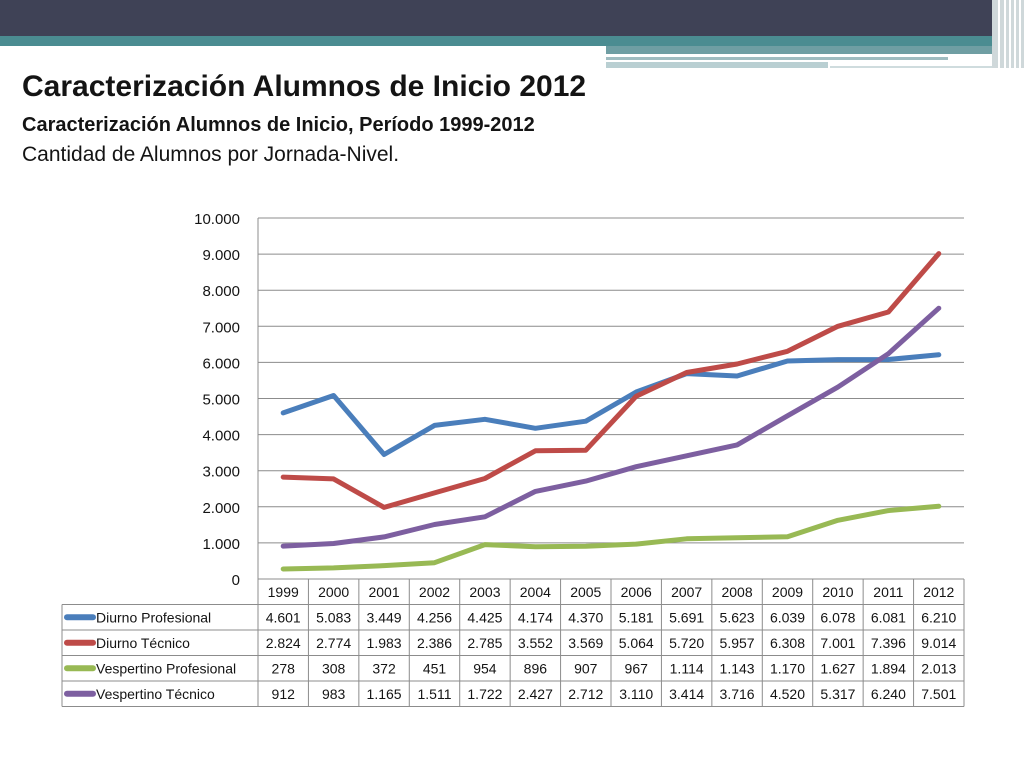 Image resolution: width=1024 pixels, height=768 pixels. What do you see at coordinates (938, 592) in the screenshot?
I see `x-tick-label: 2012` at bounding box center [938, 592].